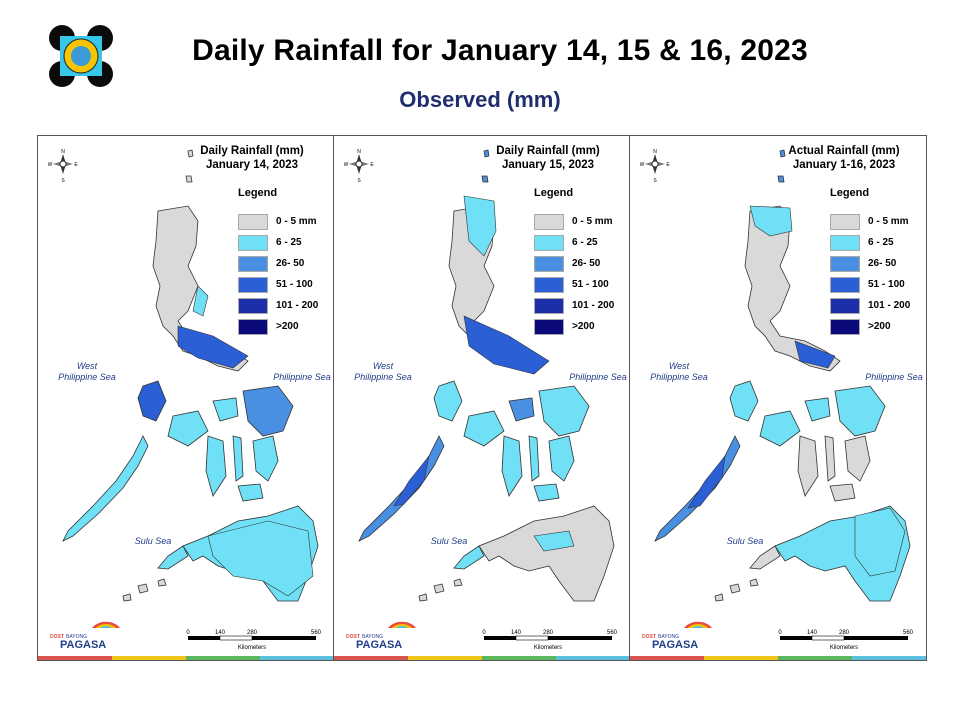  What do you see at coordinates (548, 165) in the screenshot?
I see `panel-title-line2: January 15, 2023` at bounding box center [548, 165].